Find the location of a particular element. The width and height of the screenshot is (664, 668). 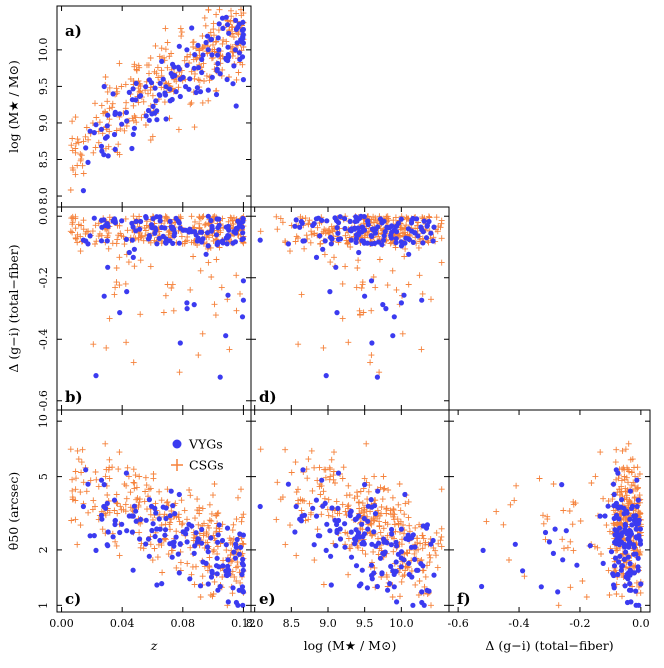

series-vygs-d is located at coordinates (347, 296).